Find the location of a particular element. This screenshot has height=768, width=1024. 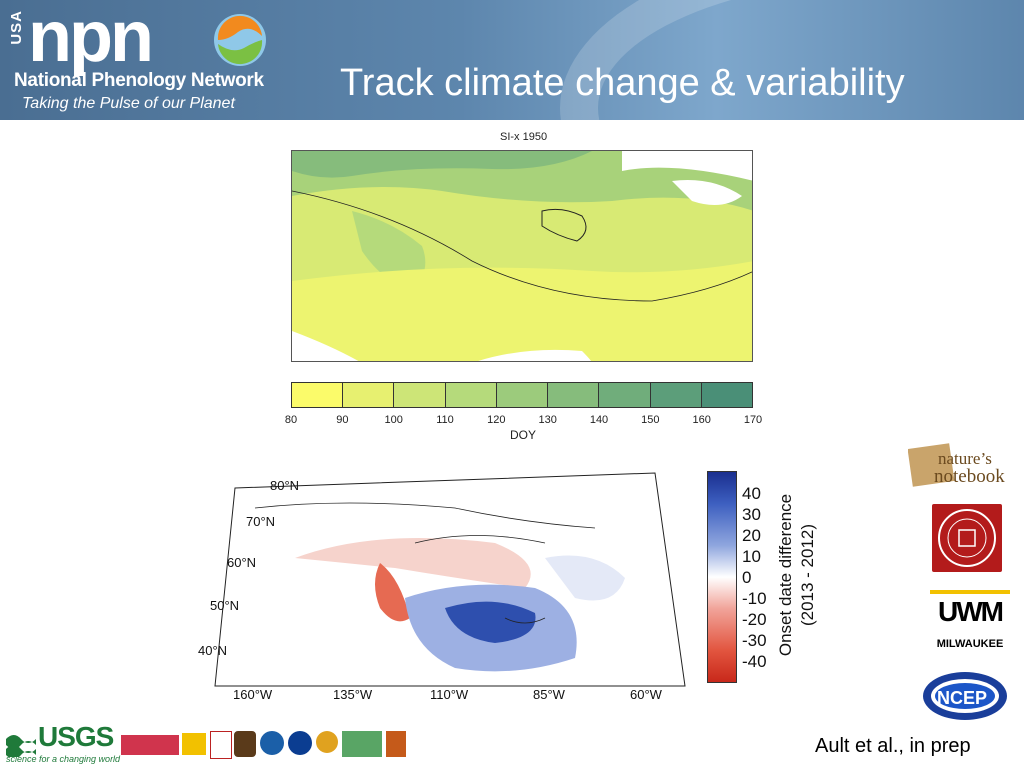

colorbar-tick-label: 140 is located at coordinates (599, 420).